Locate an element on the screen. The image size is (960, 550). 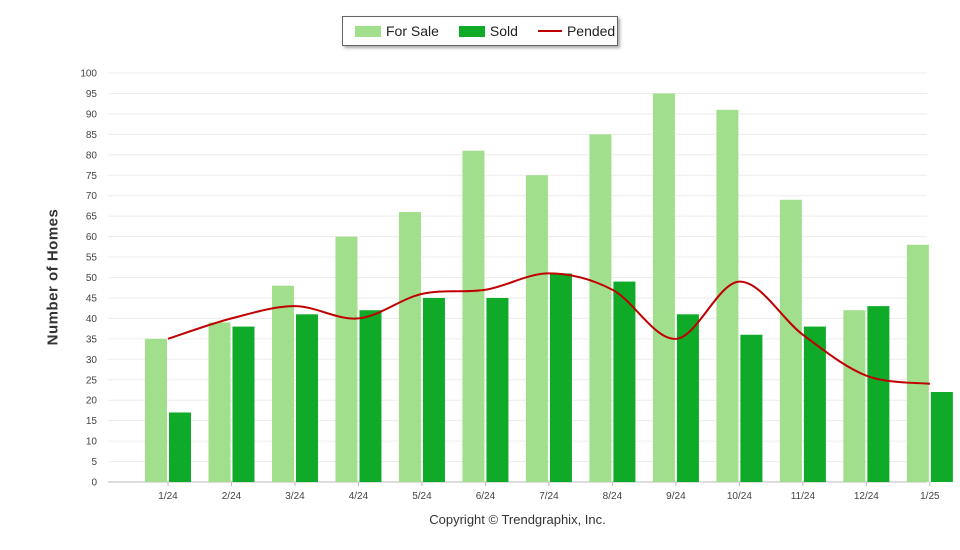
y-tick-label: 85 is located at coordinates (92, 135).